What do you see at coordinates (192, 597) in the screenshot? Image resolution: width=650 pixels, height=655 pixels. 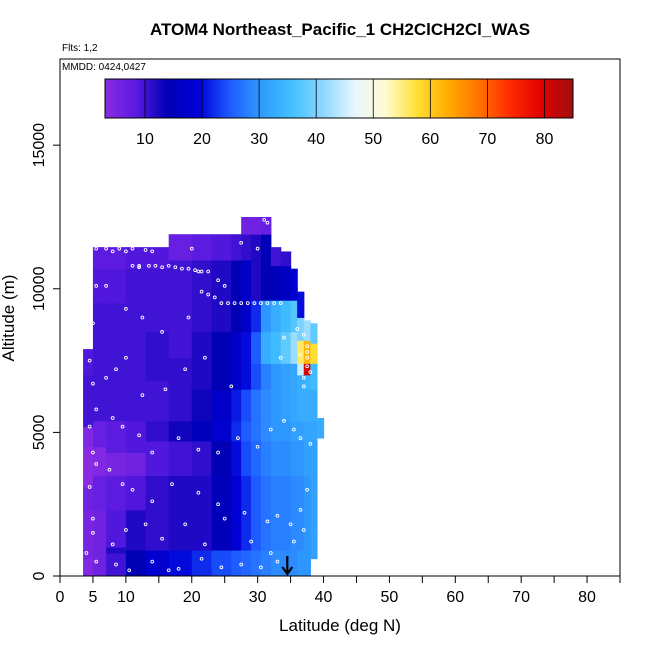 I see `x-tick-label: 20` at bounding box center [192, 597].